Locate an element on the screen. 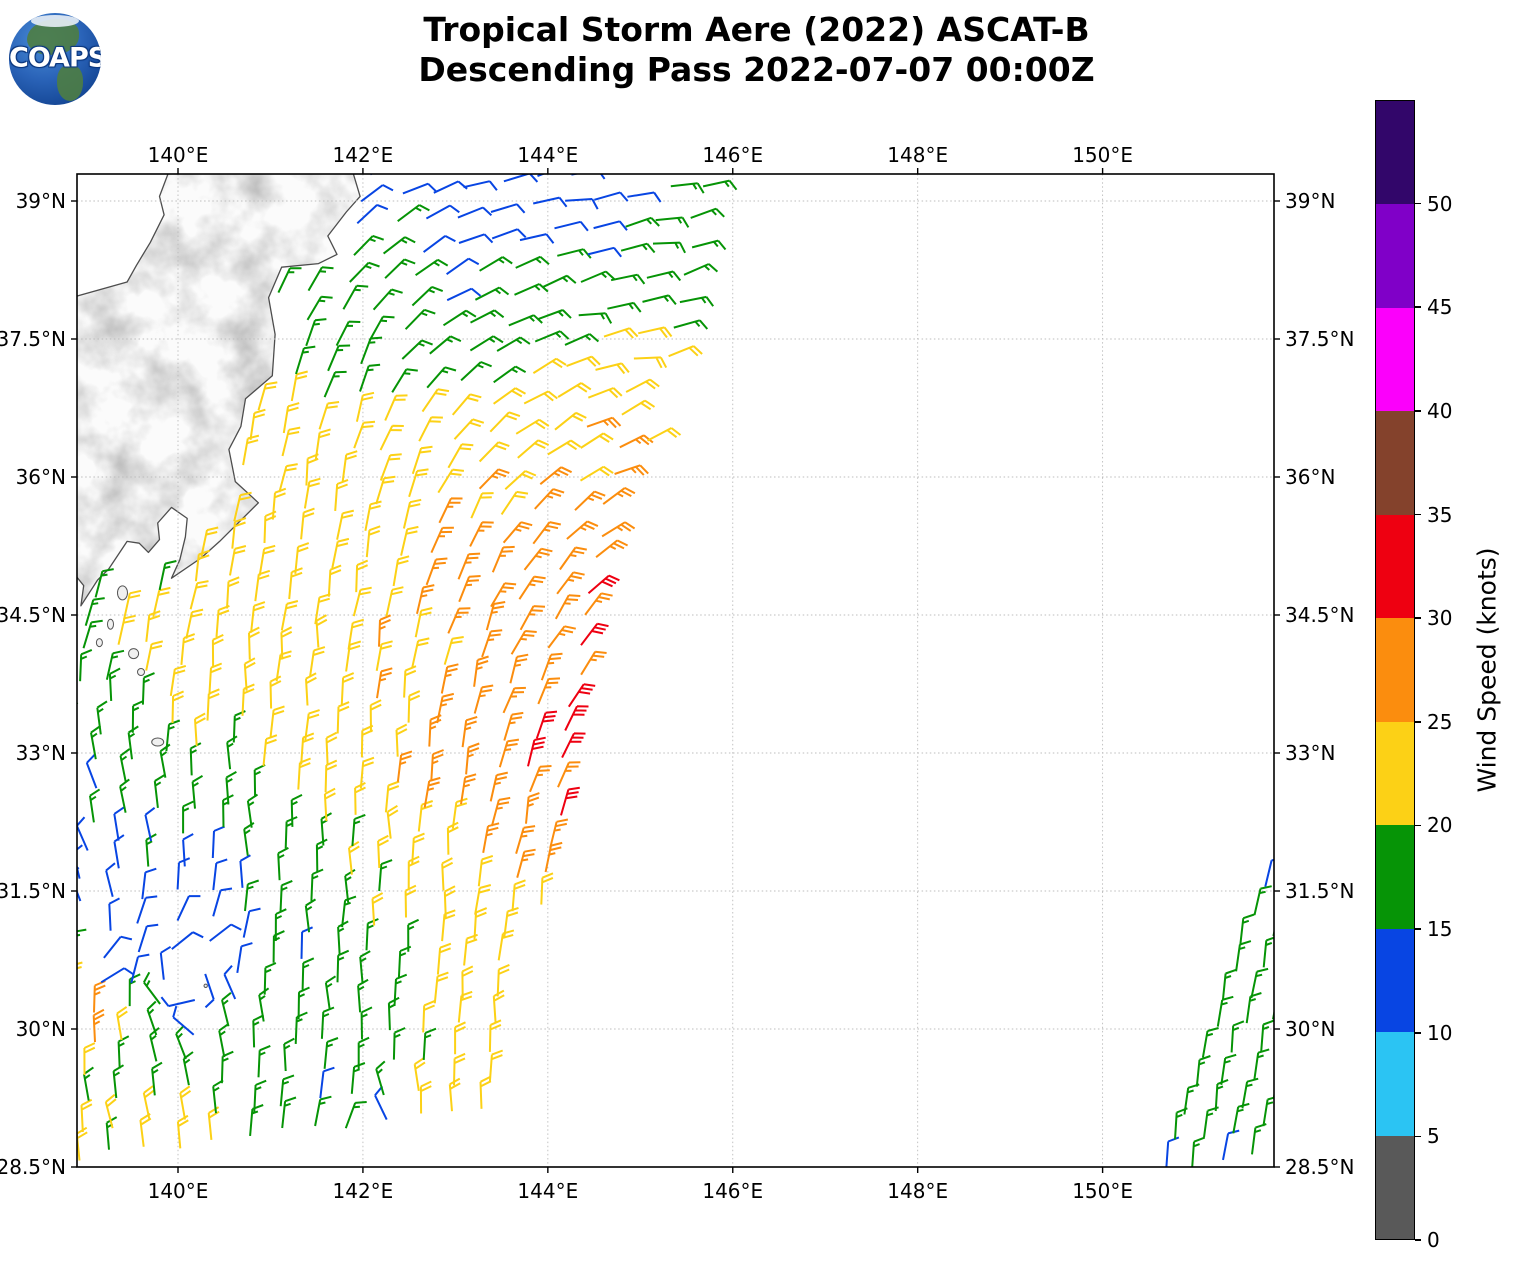 The height and width of the screenshot is (1264, 1513). colorbar-tick-label: 40 is located at coordinates (1440, 410).